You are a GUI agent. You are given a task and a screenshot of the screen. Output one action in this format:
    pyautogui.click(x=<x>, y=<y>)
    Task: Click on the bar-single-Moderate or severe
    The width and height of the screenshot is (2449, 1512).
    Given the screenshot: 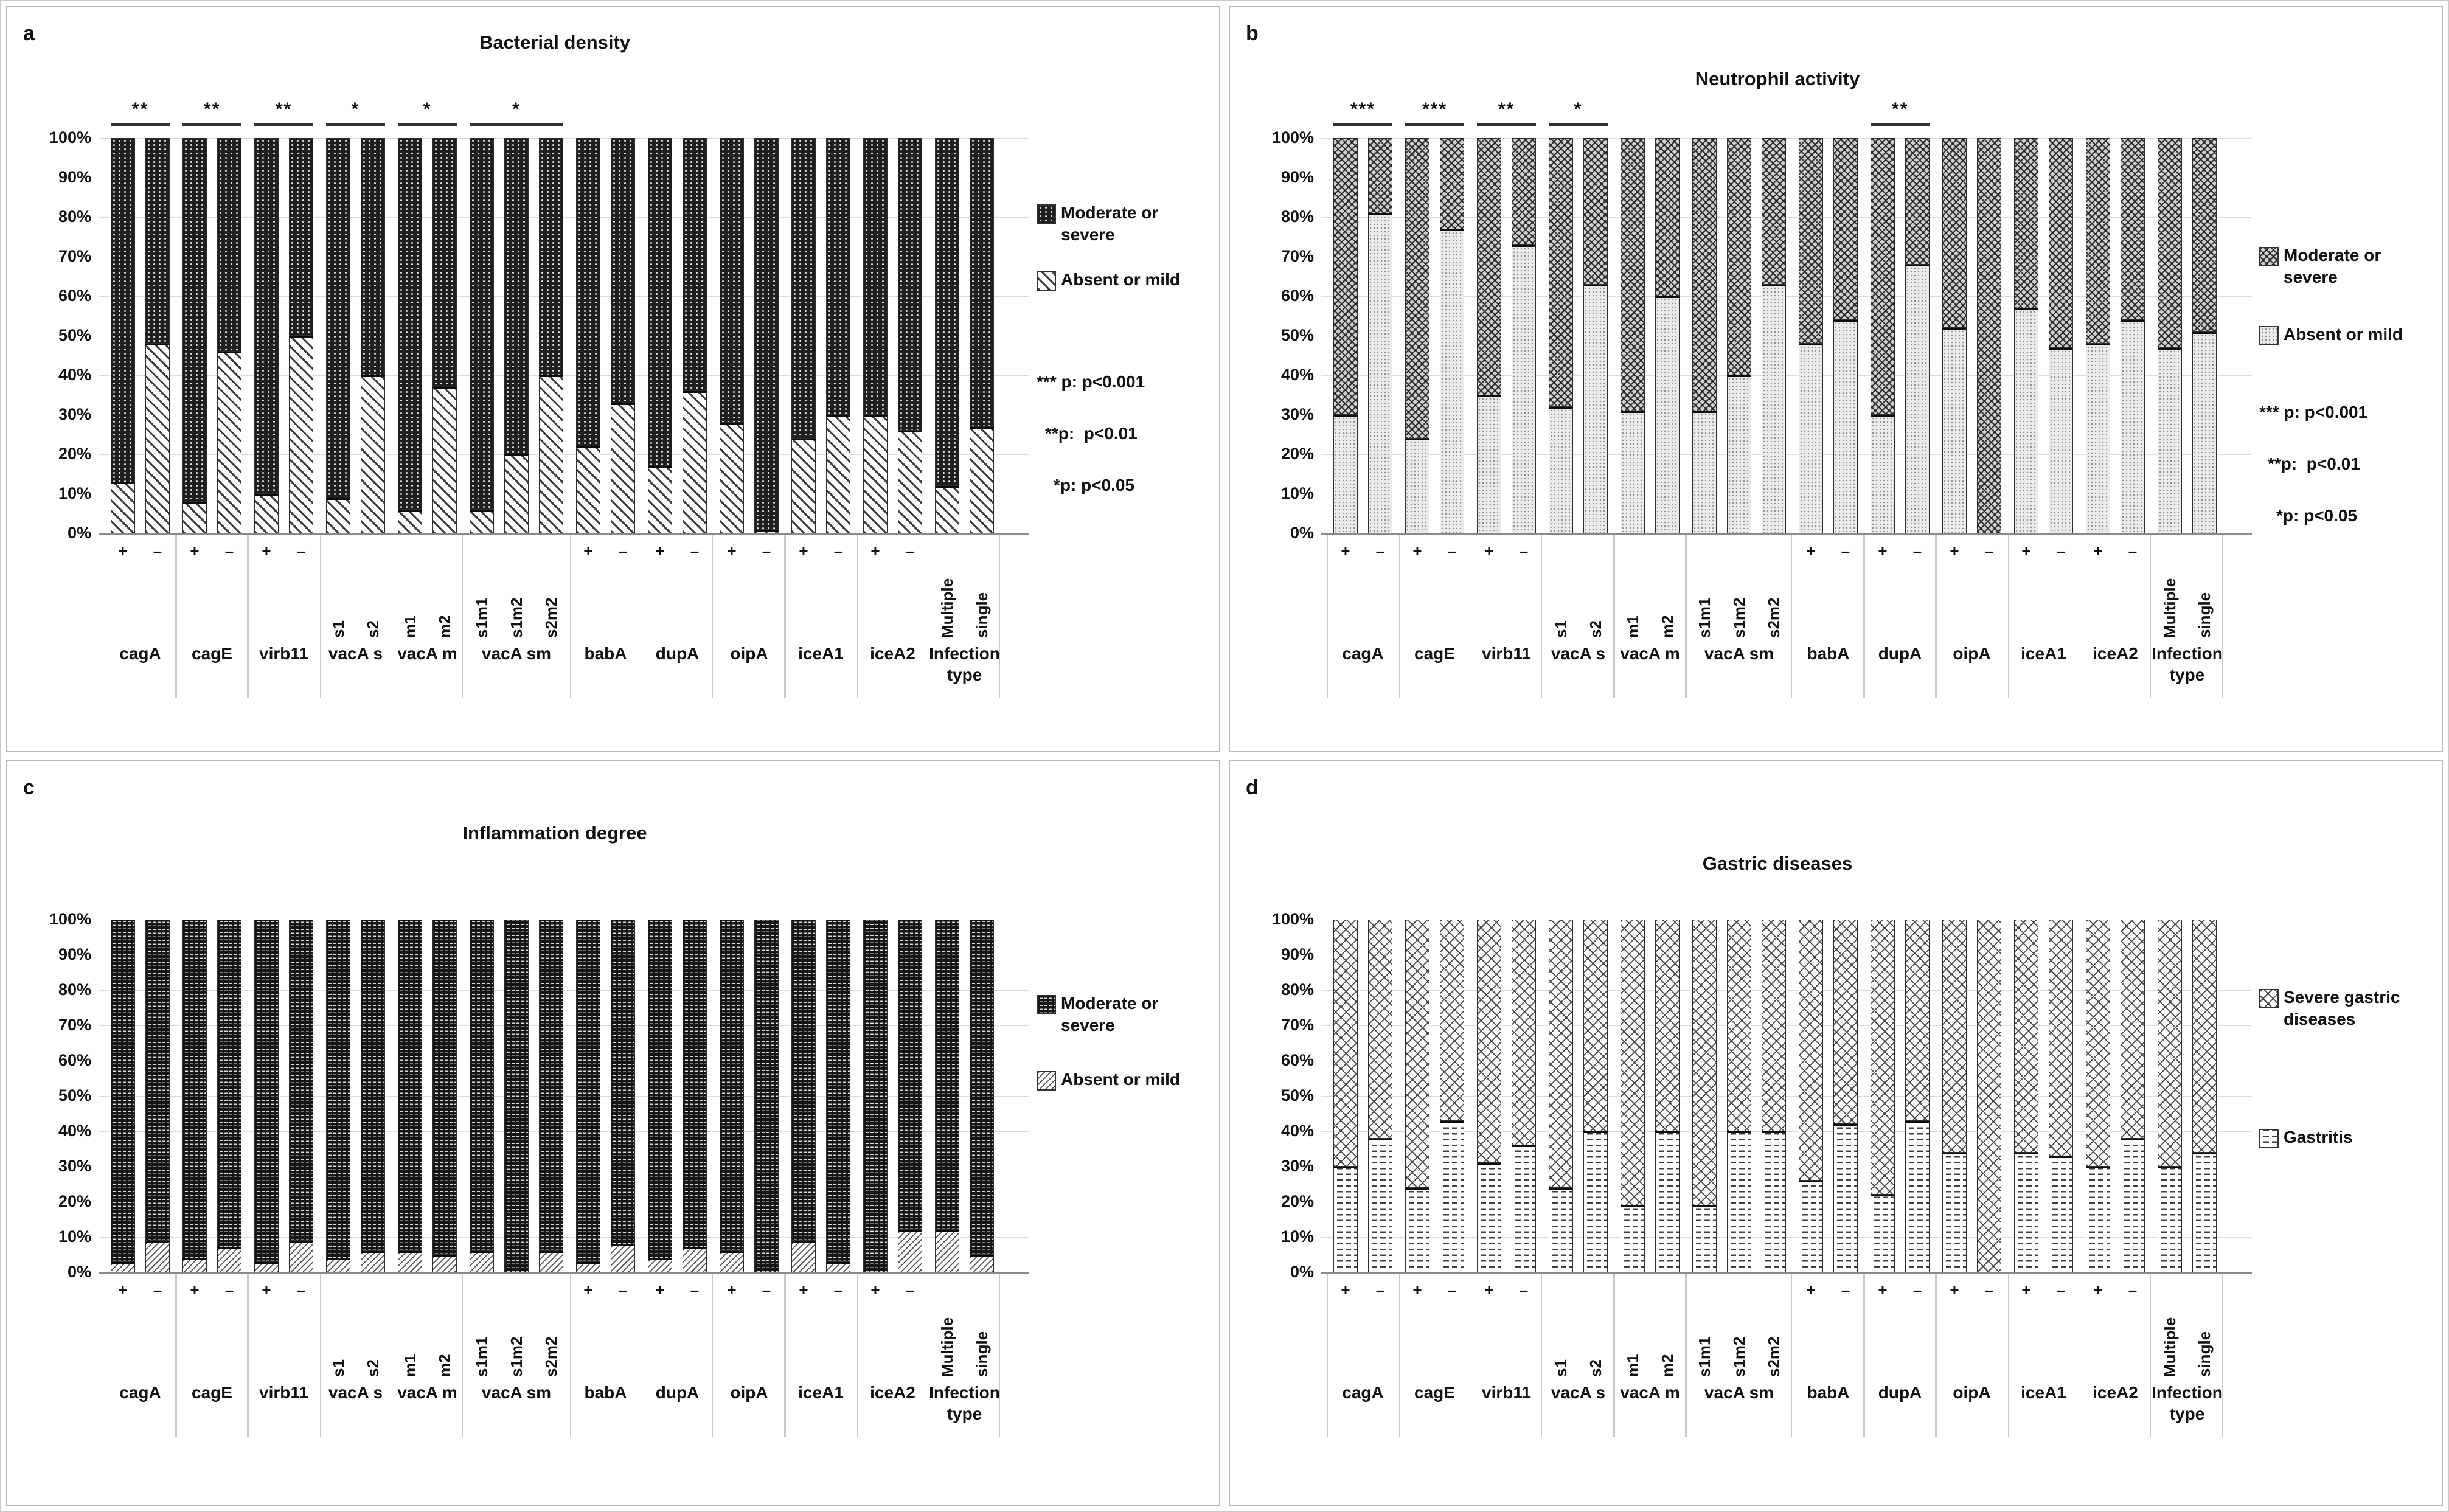 What is the action you would take?
    pyautogui.click(x=2204, y=235)
    